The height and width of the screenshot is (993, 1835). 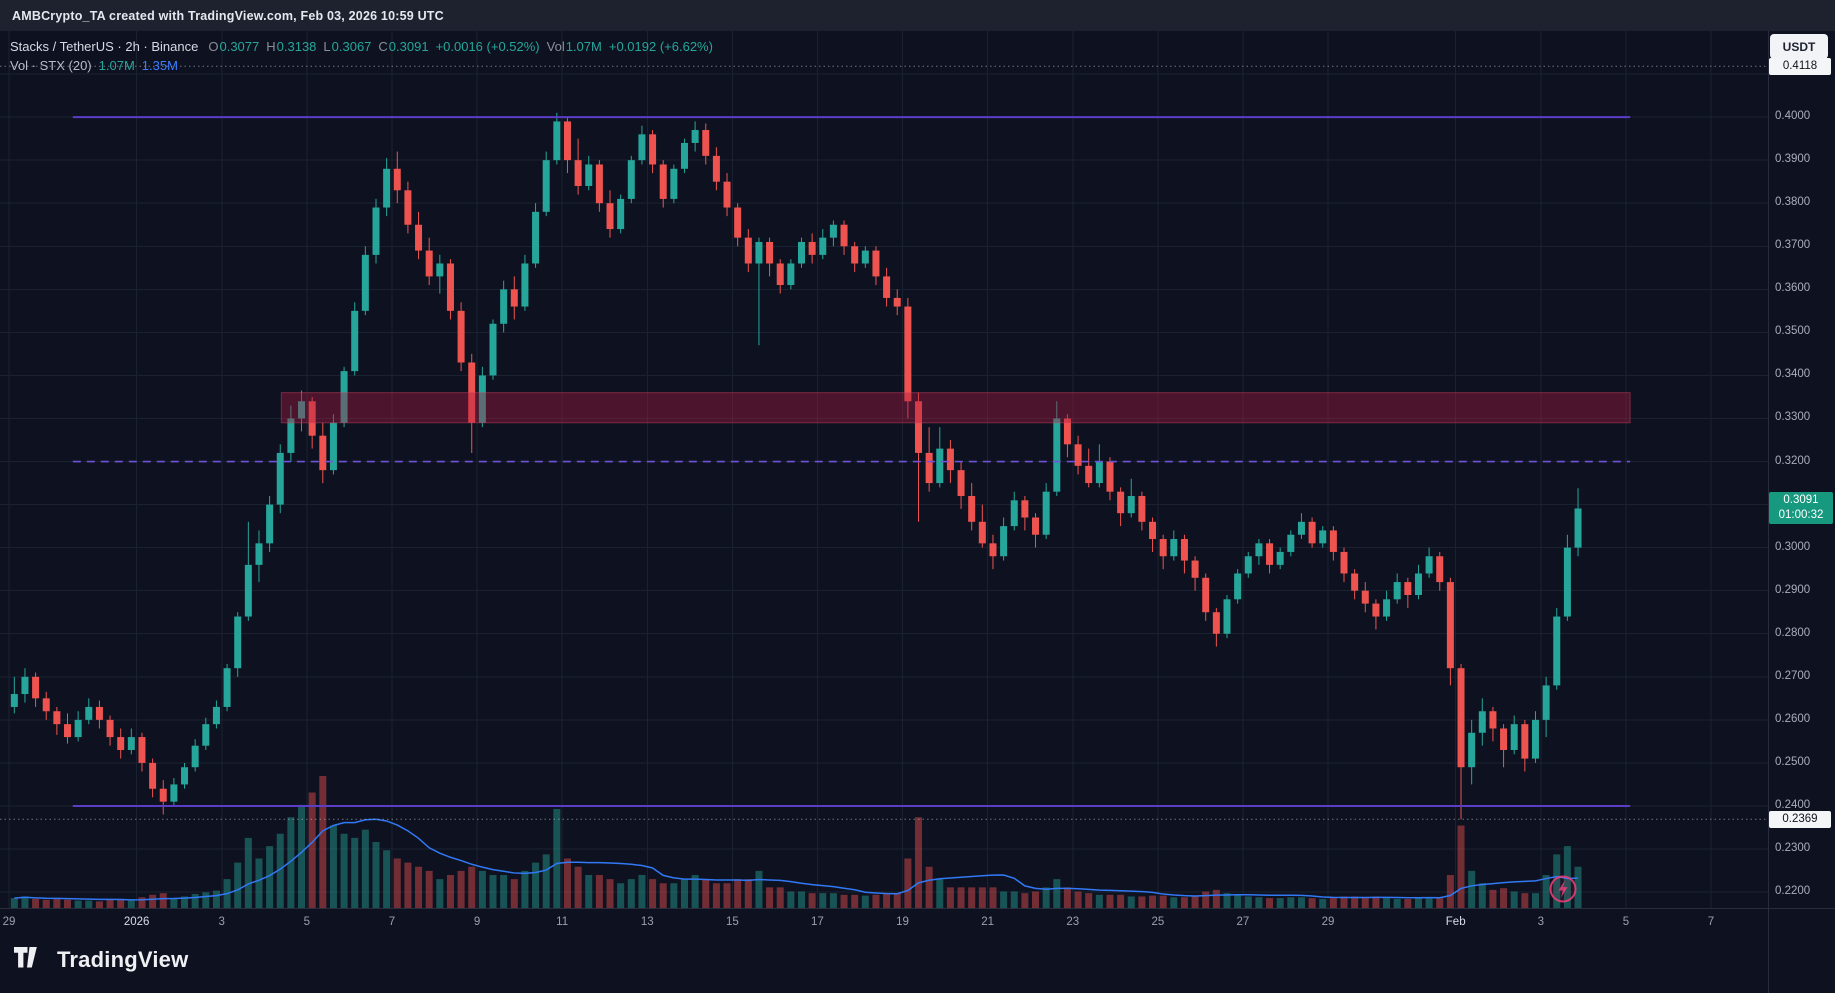 What do you see at coordinates (1793, 331) in the screenshot?
I see `price-tick: 0.3500` at bounding box center [1793, 331].